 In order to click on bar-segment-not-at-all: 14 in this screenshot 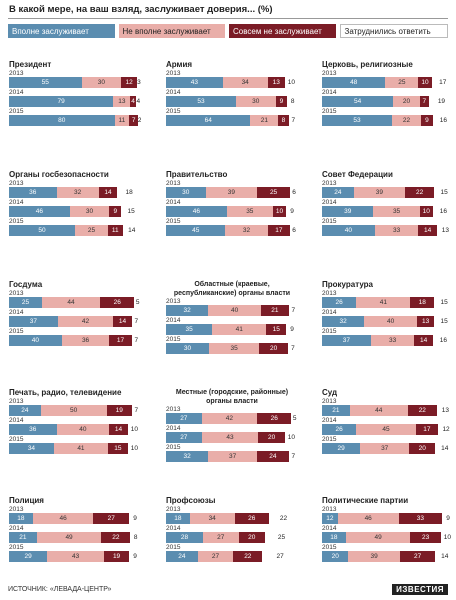, I will do `click(423, 340)`.